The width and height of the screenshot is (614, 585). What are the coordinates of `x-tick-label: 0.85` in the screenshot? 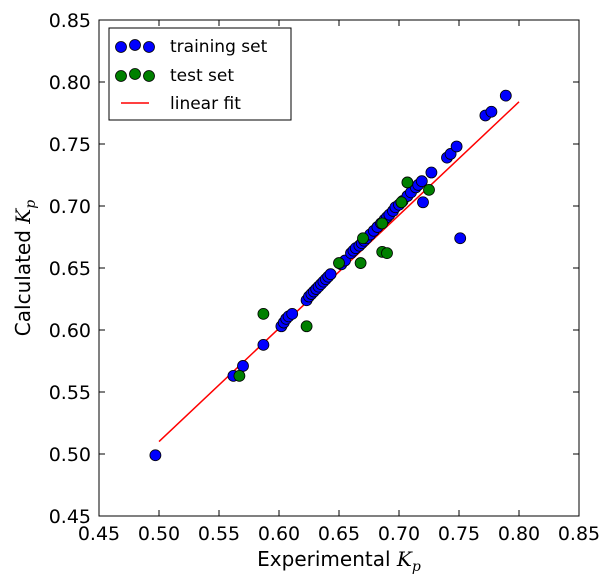 It's located at (579, 534).